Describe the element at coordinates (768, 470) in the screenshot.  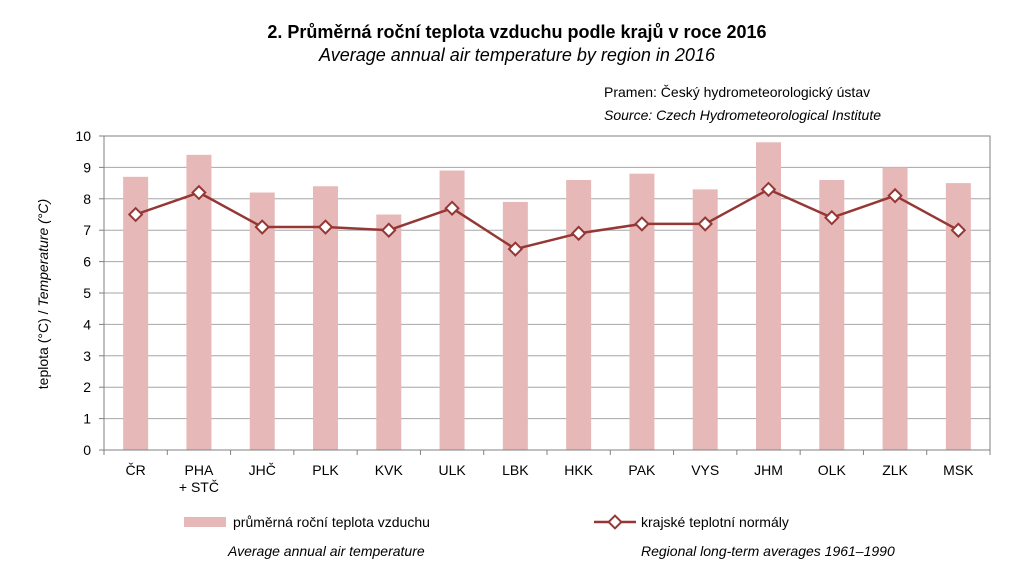
I see `x-tick-label: JHM` at that location.